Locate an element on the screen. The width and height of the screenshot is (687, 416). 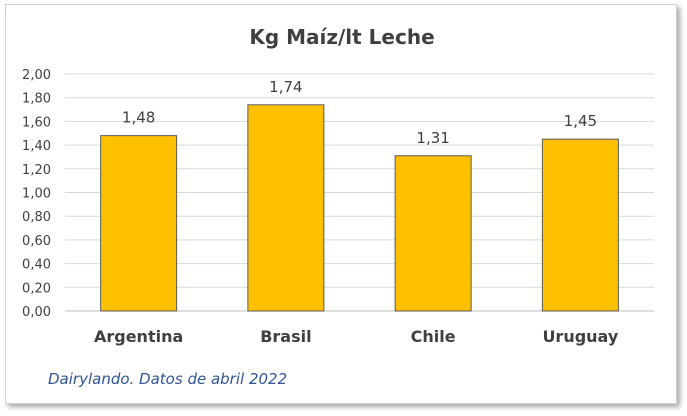
x-category-label: Chile is located at coordinates (433, 336).